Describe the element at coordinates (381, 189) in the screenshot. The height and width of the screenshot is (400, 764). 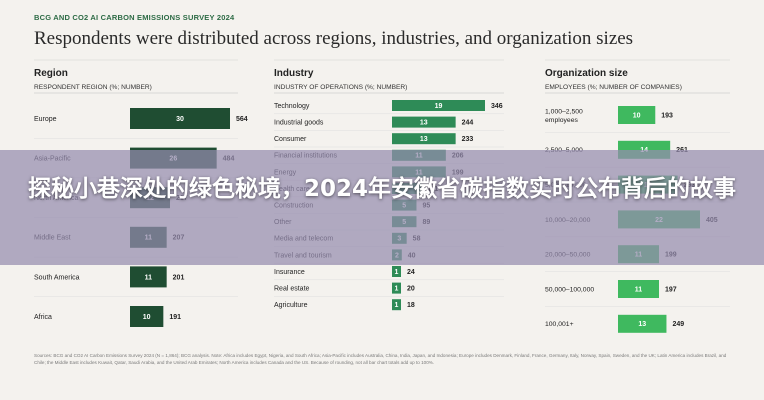
I see `overlay-title: 探秘小巷深处的绿色秘境，2024年安徽省碳指数实时公布背后的故事` at that location.